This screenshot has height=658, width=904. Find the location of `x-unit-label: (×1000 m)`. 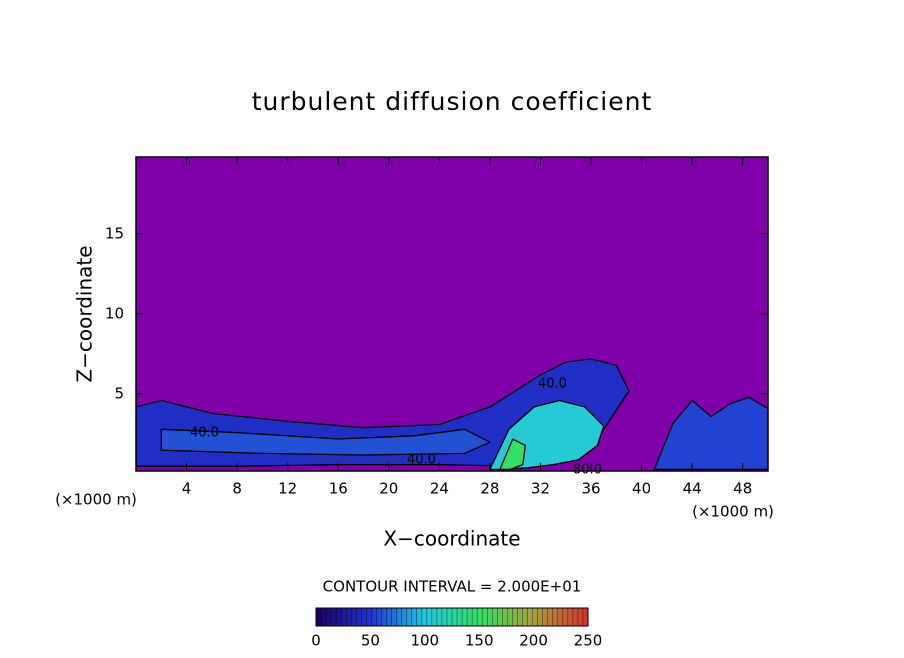

x-unit-label: (×1000 m) is located at coordinates (733, 512).